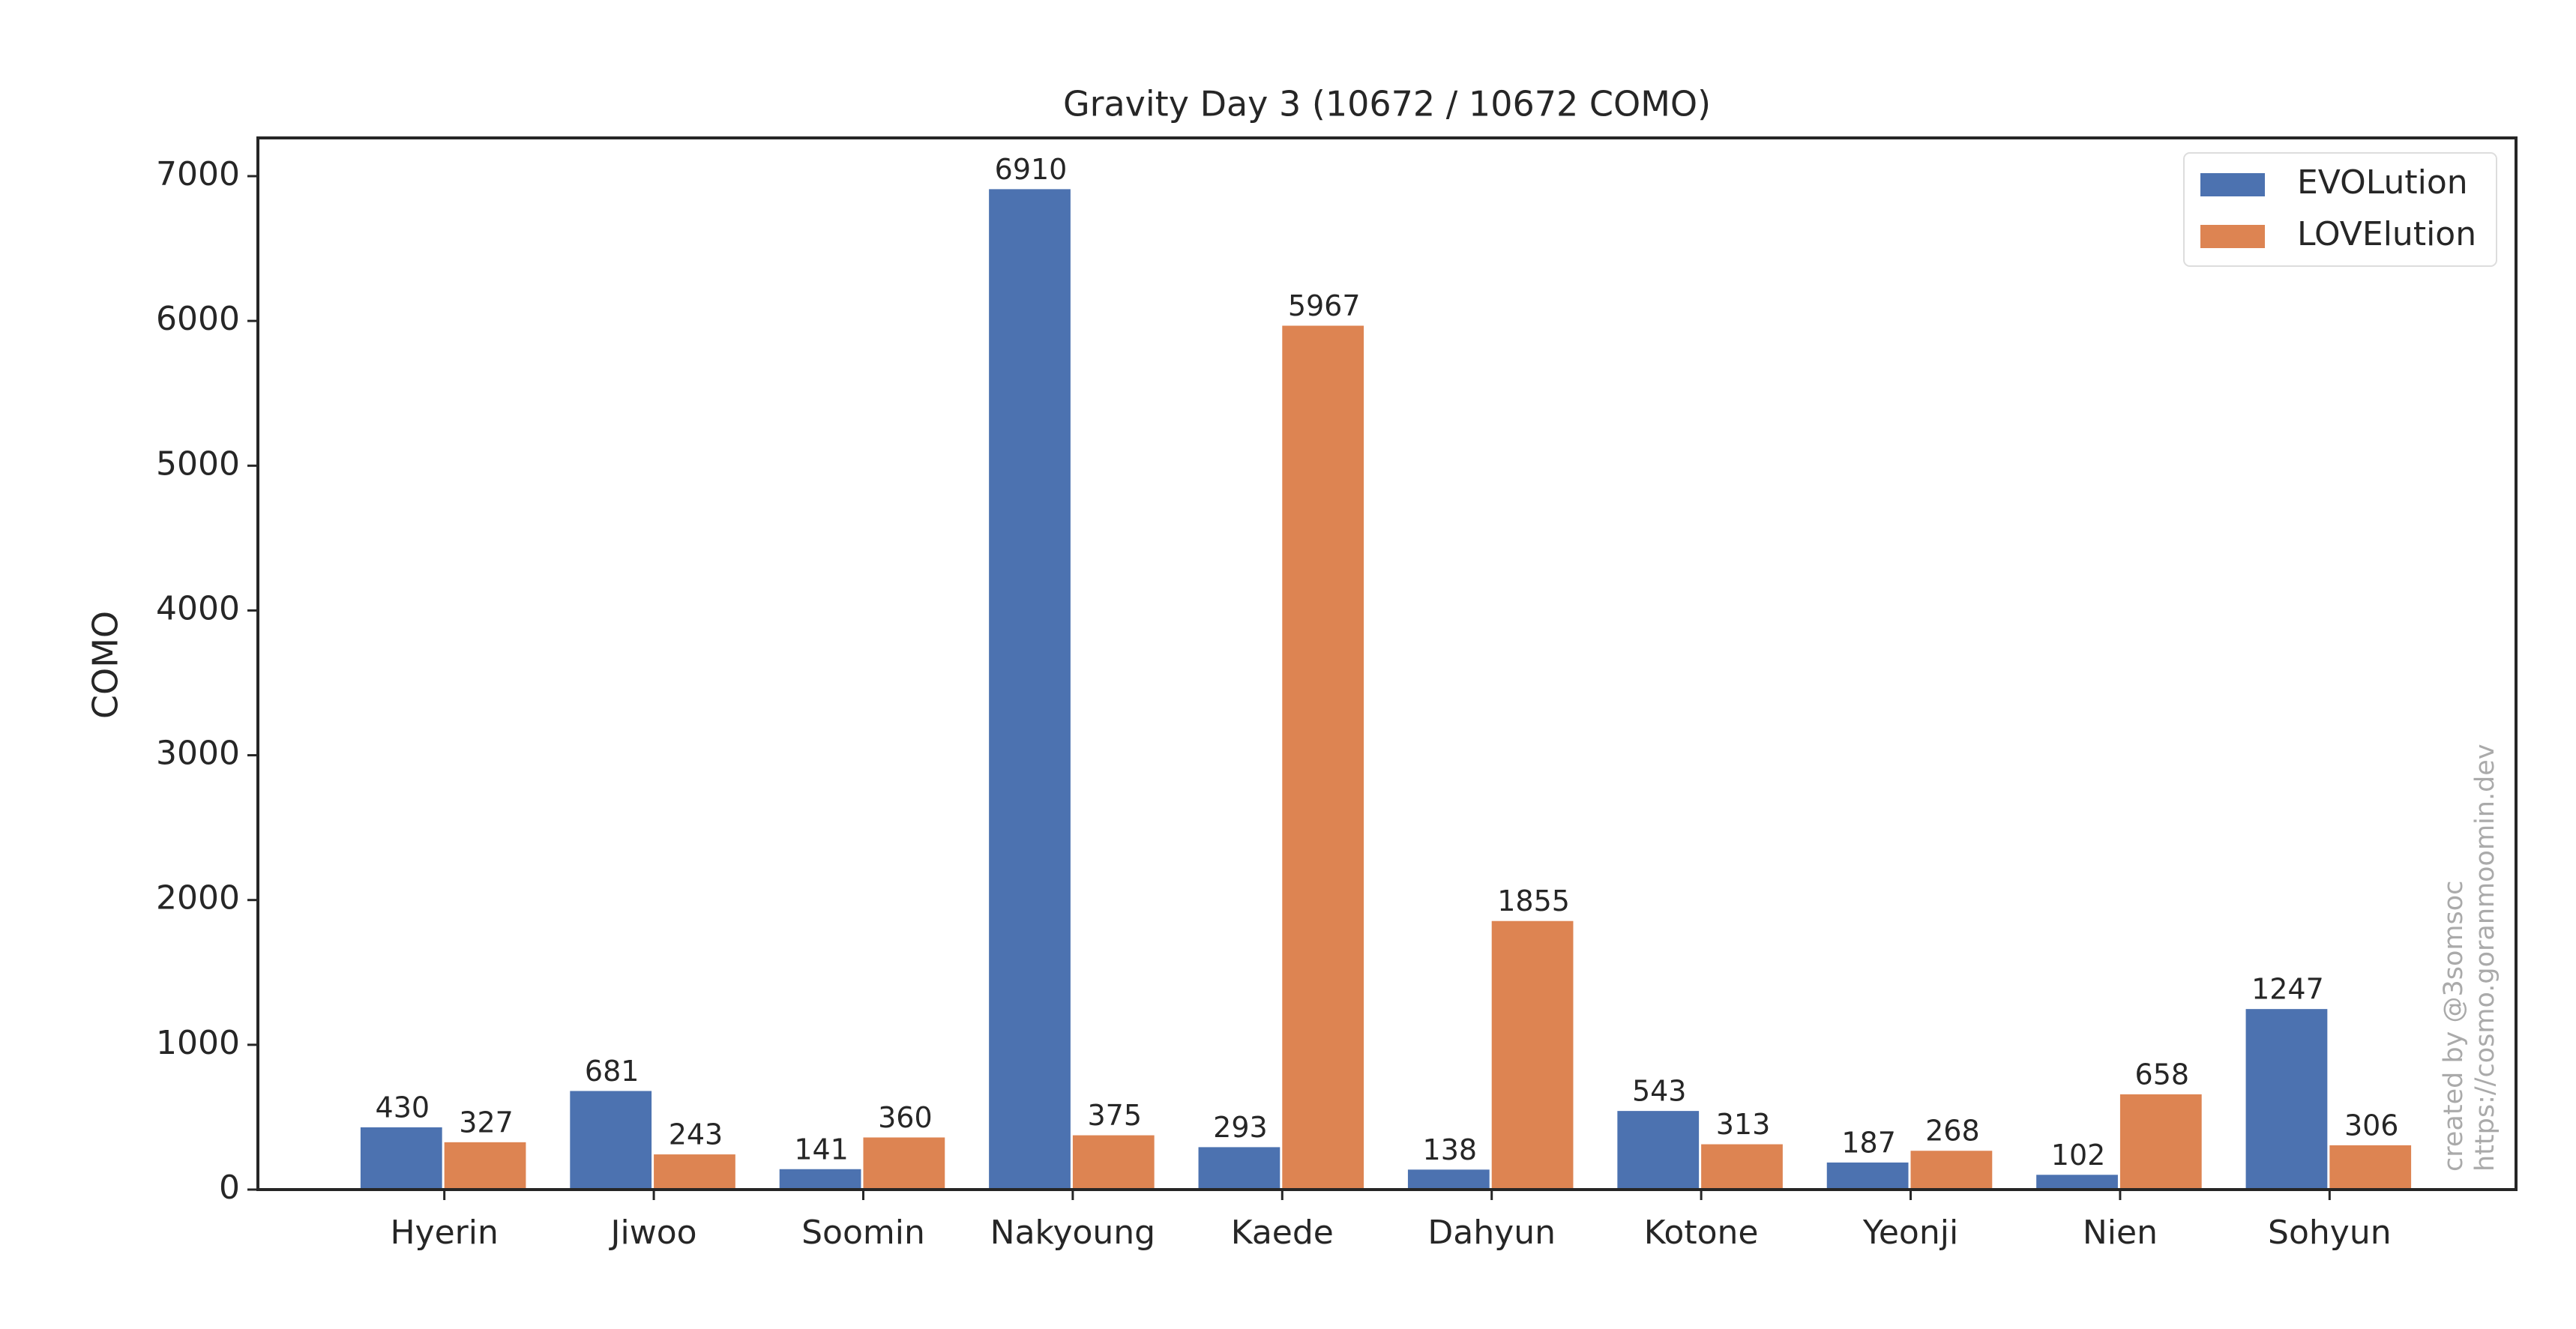 This screenshot has height=1329, width=2576. What do you see at coordinates (1324, 305) in the screenshot?
I see `value-label: 5967` at bounding box center [1324, 305].